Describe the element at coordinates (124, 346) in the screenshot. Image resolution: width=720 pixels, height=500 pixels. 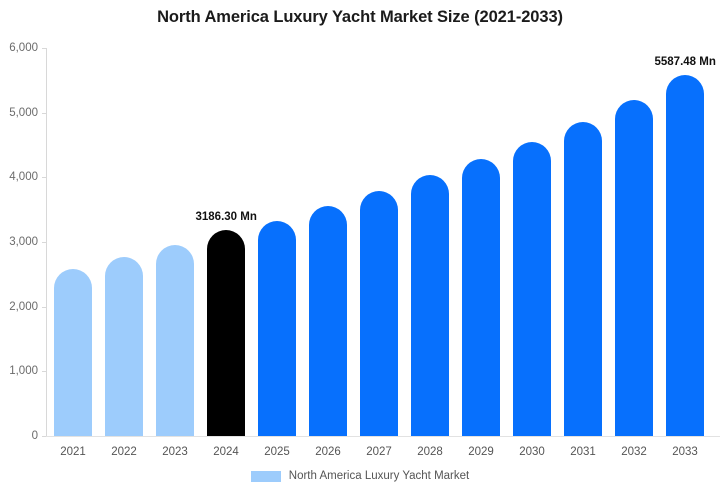
I see `bar-2022` at that location.